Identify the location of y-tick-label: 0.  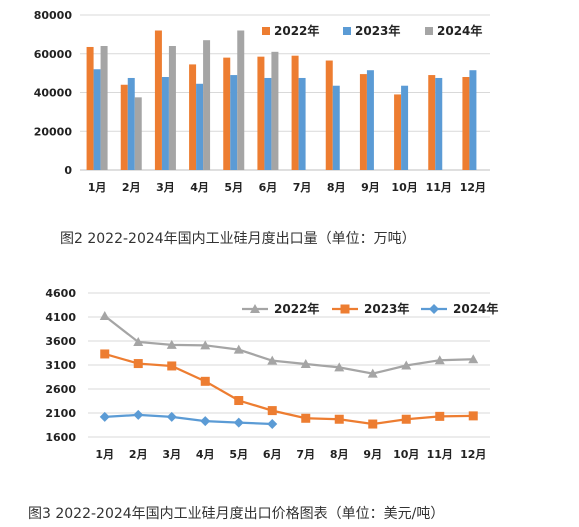
(68, 170).